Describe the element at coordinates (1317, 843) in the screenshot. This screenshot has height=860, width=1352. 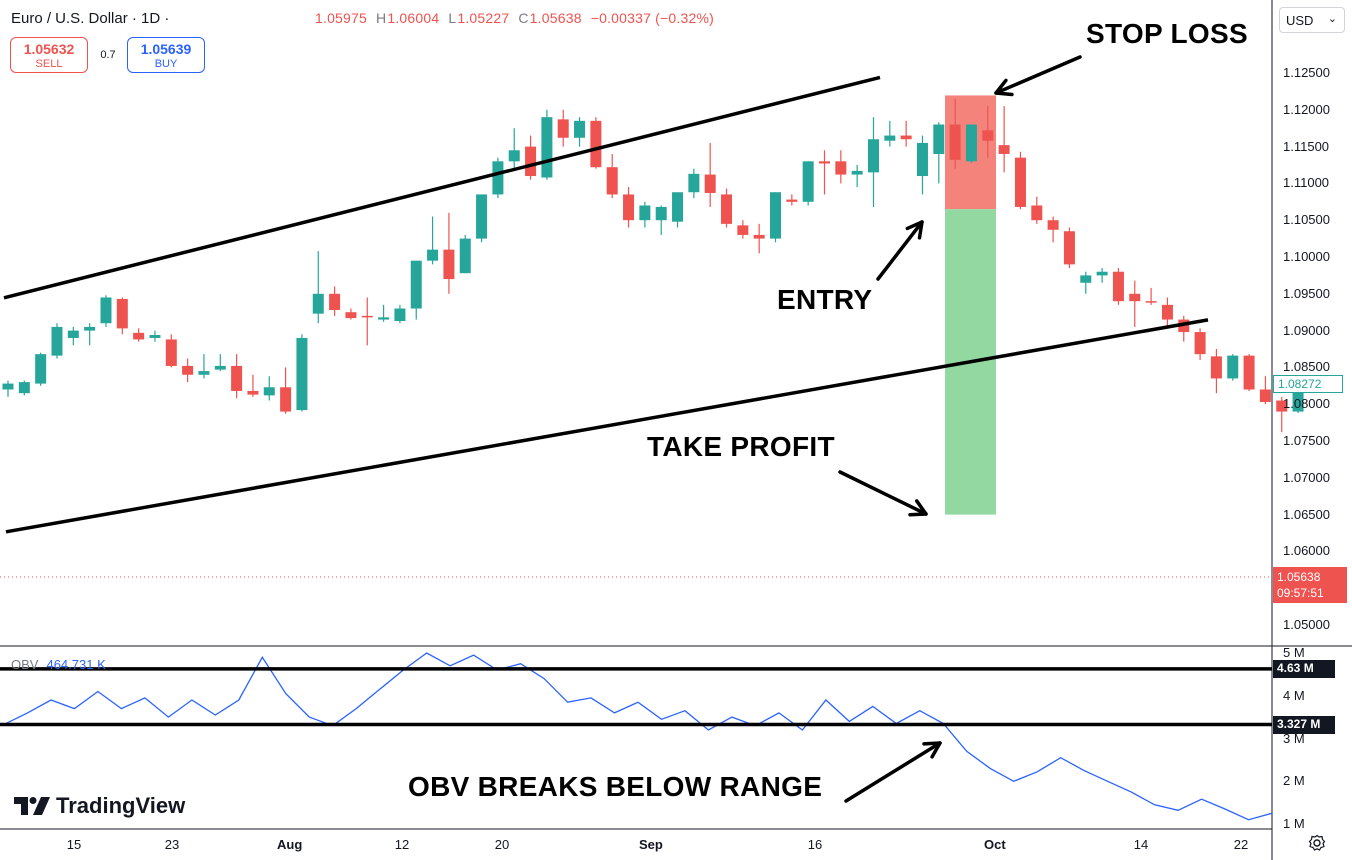
I see `settings-icon` at that location.